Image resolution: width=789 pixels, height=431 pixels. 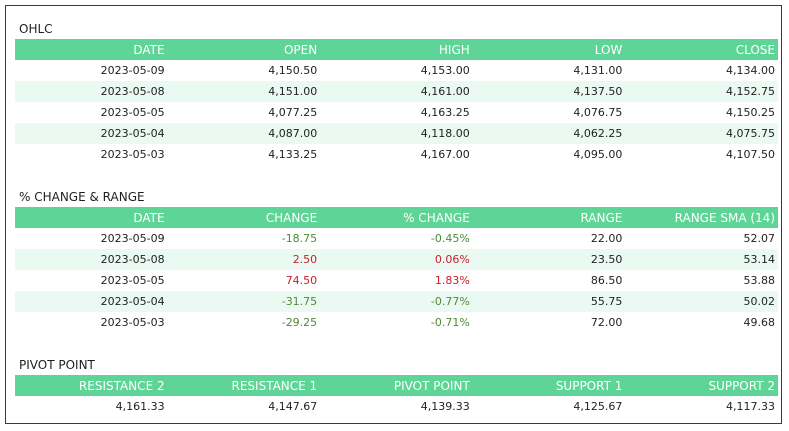 What do you see at coordinates (598, 406) in the screenshot?
I see `support-1-cell: 4,125.67` at bounding box center [598, 406].